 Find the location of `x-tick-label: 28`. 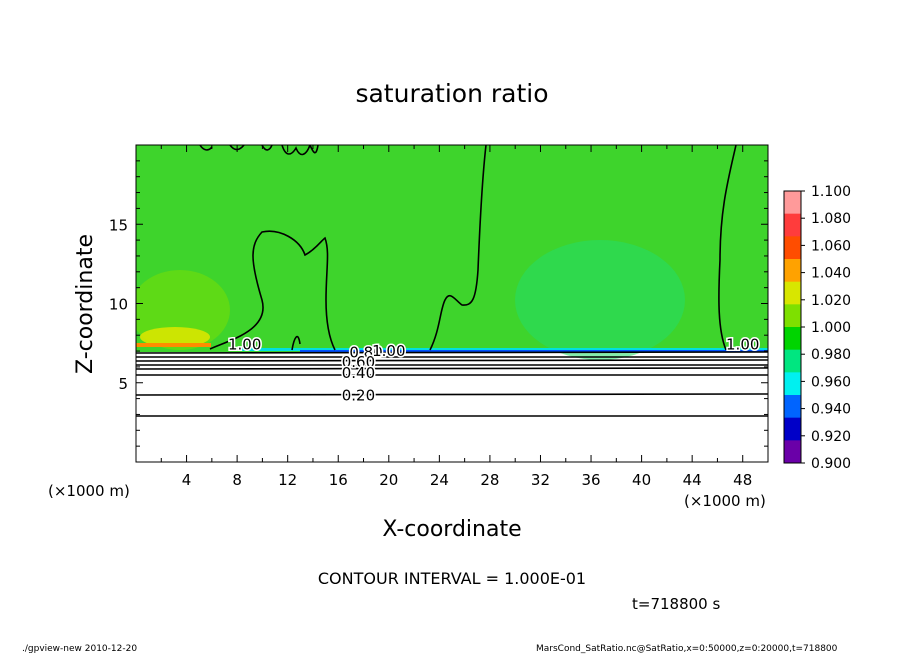

x-tick-label: 28 is located at coordinates (489, 480).